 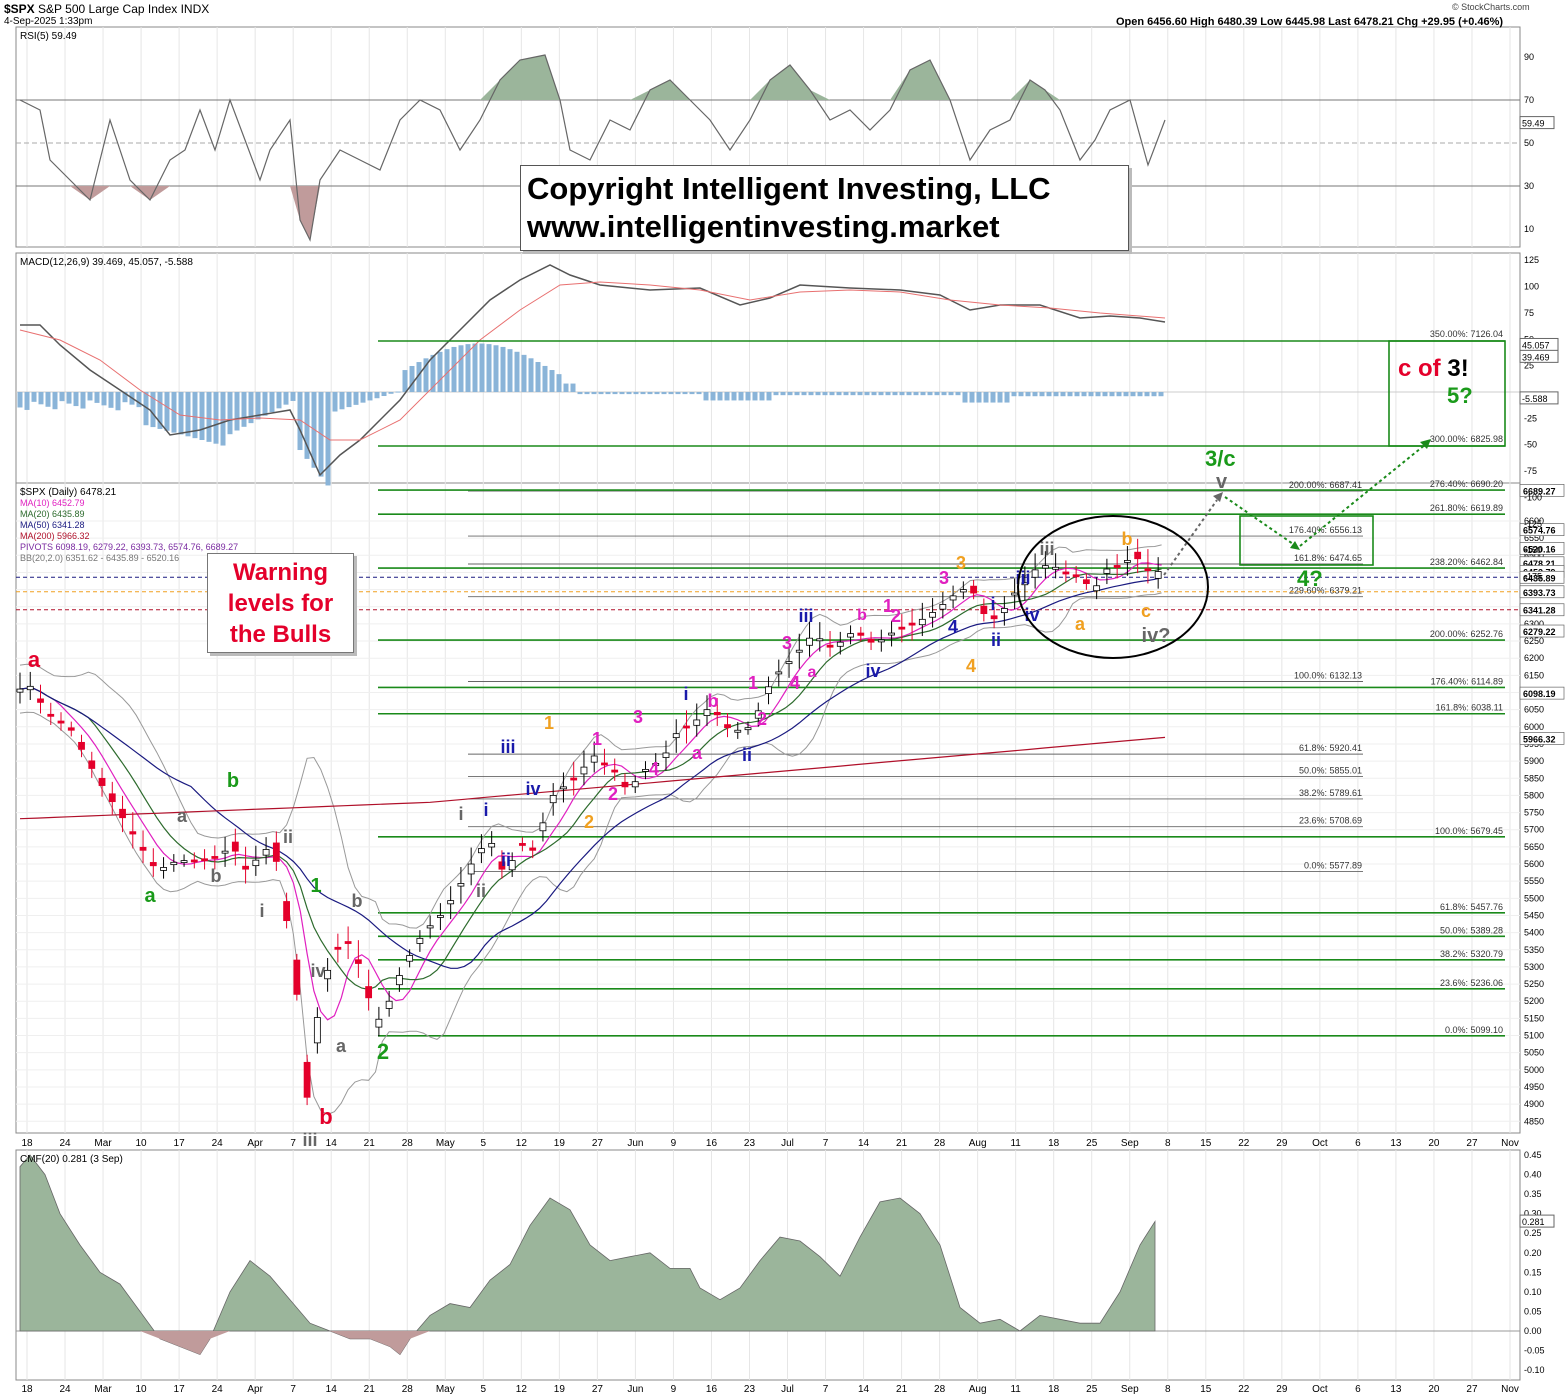 I want to click on price-tick-label: 5150, so click(x=1534, y=1018).